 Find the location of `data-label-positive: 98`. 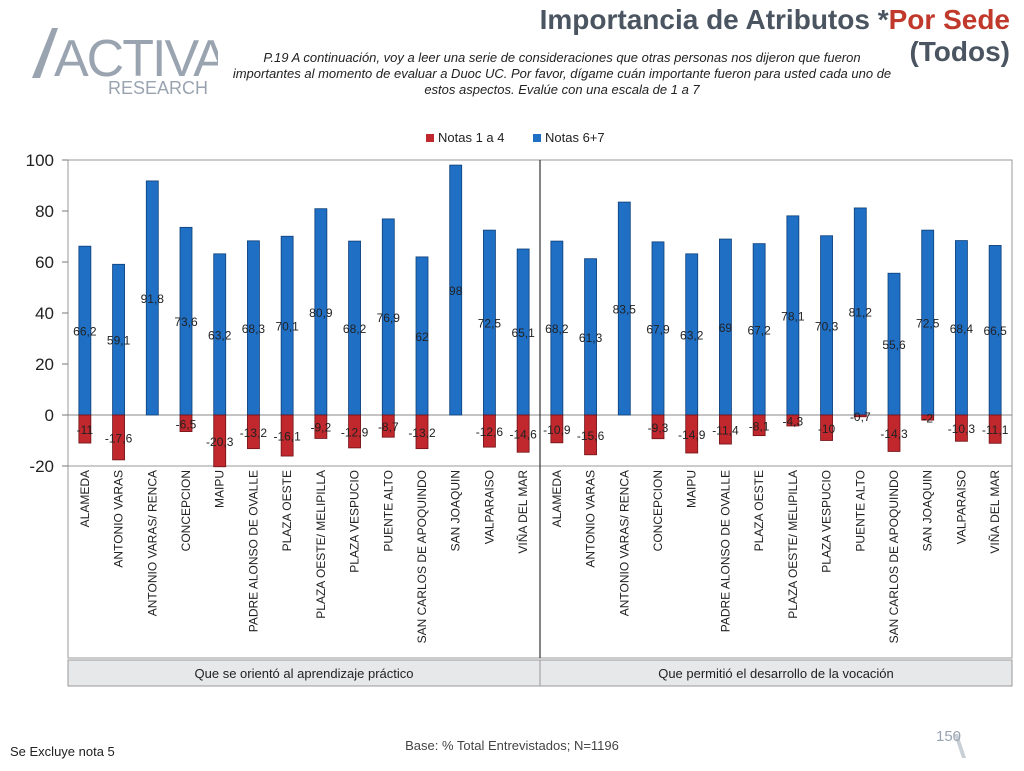

data-label-positive: 98 is located at coordinates (456, 291).